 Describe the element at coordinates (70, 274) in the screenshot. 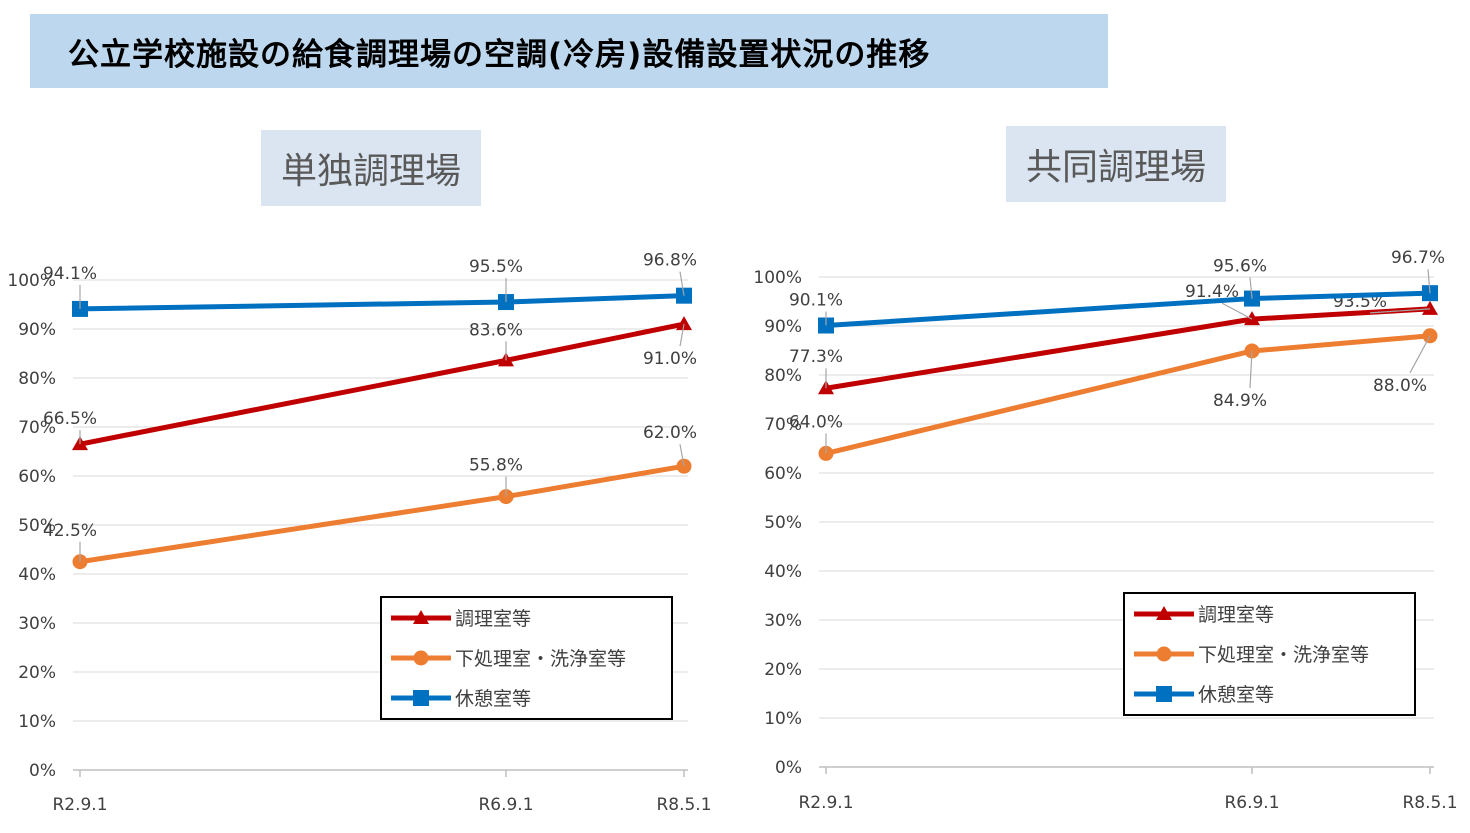

I see `chart1-data-label: 94.1%` at that location.